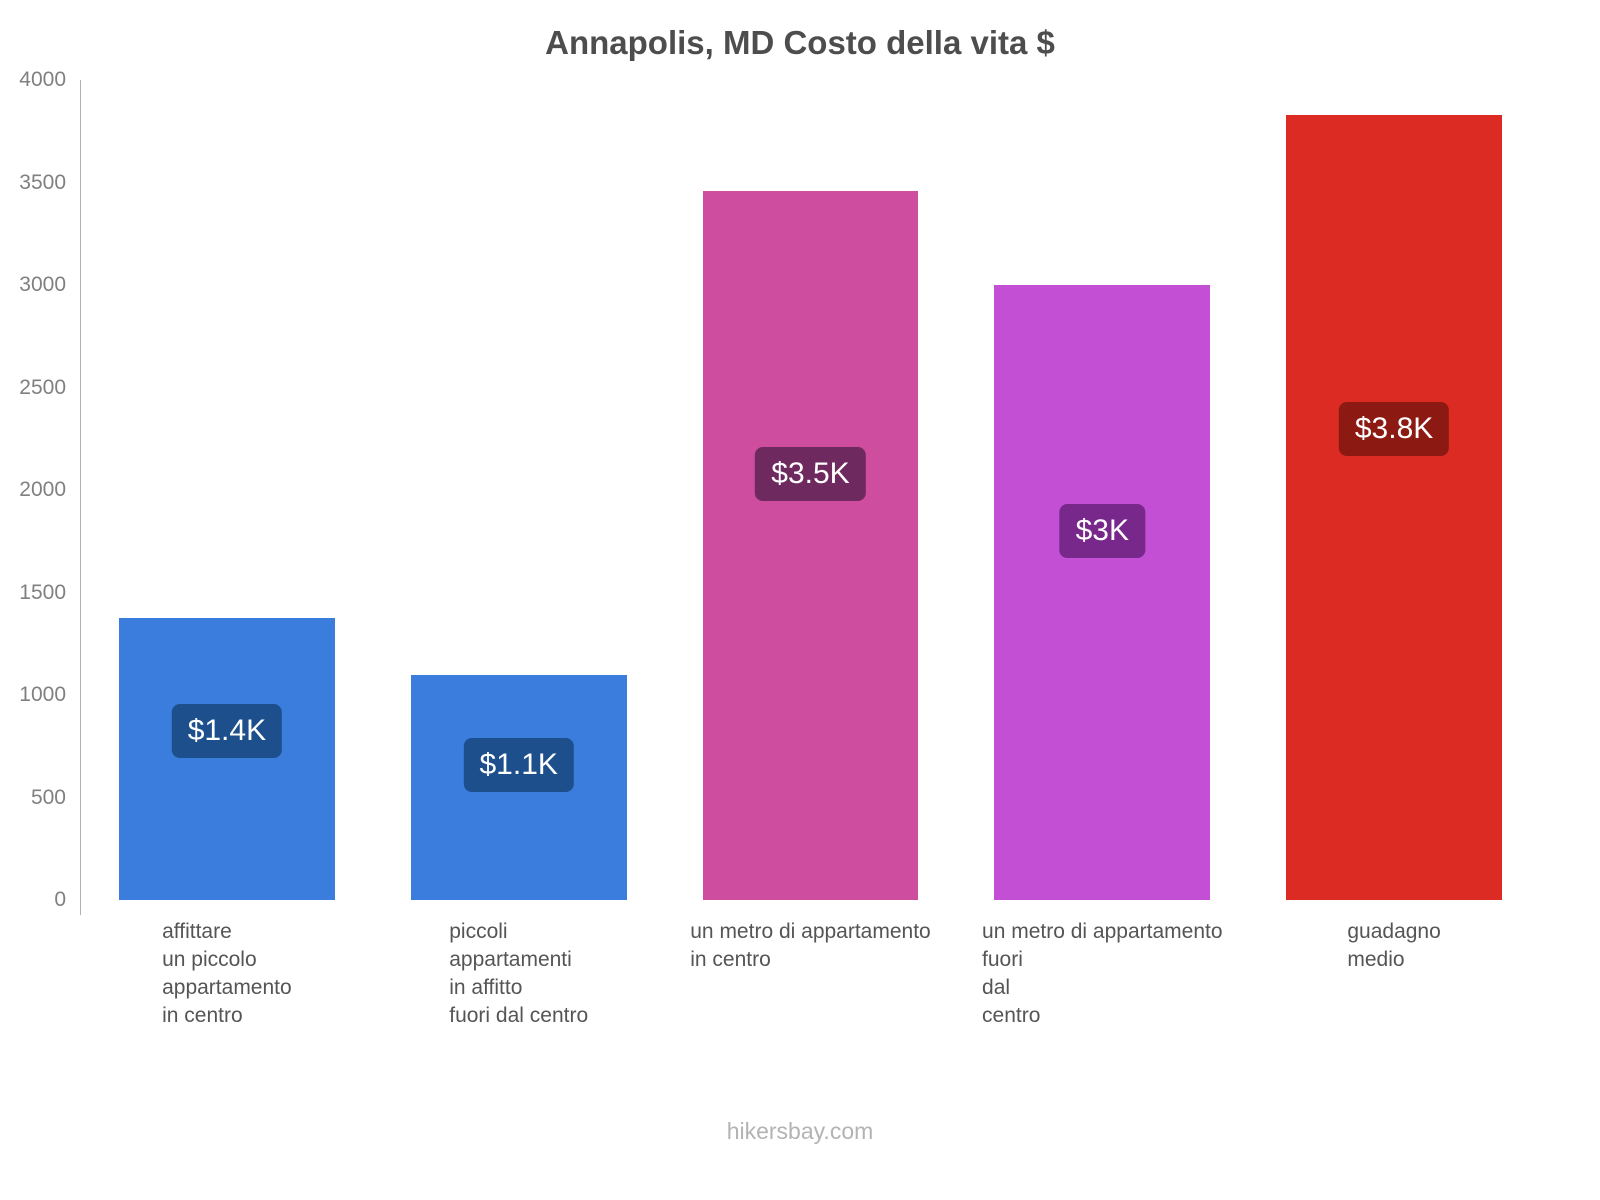 Image resolution: width=1600 pixels, height=1200 pixels. What do you see at coordinates (1394, 945) in the screenshot?
I see `x-axis-label: guadagno medio` at bounding box center [1394, 945].